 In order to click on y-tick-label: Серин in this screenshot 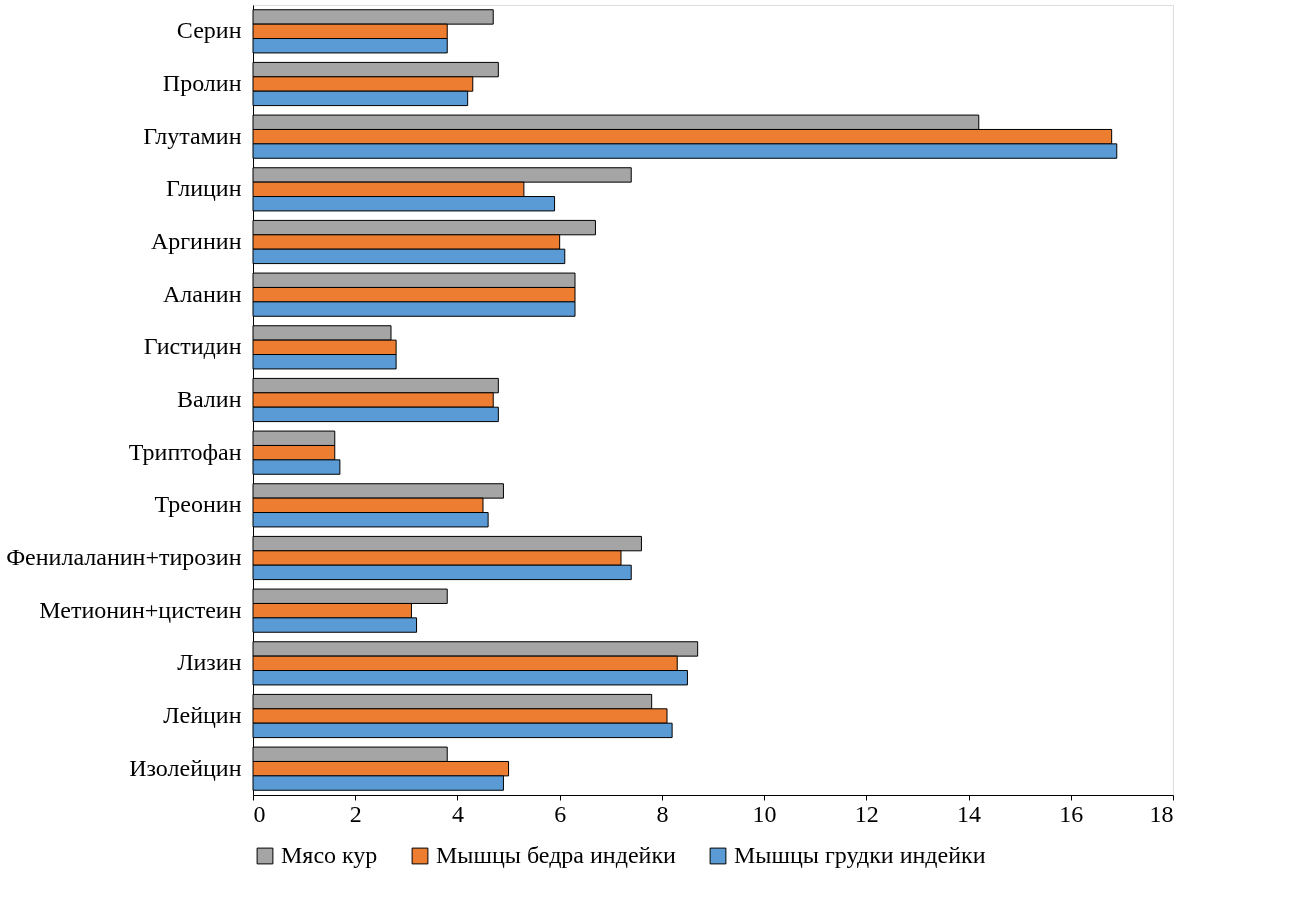, I will do `click(209, 30)`.